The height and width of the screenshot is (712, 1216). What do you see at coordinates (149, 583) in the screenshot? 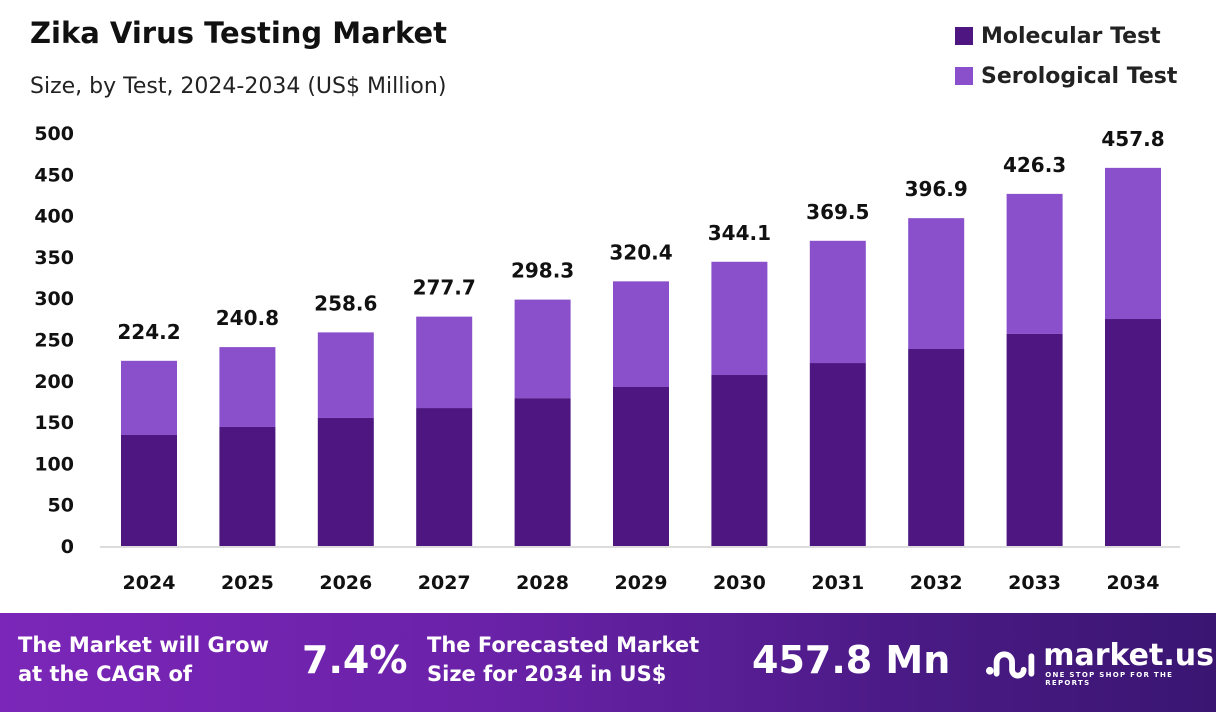
I see `x-tick-label: 2024` at bounding box center [149, 583].